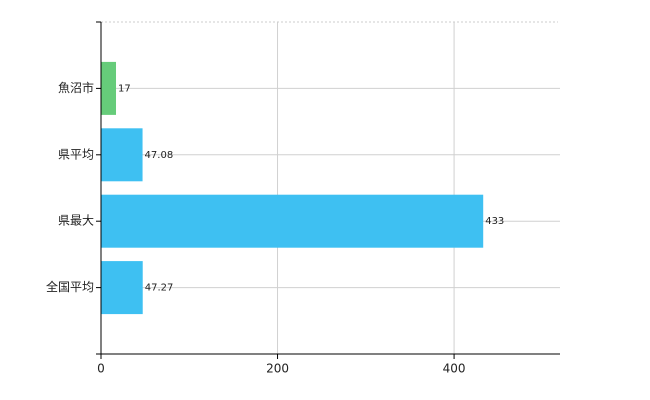  I want to click on y-tick-label: 全国平均, so click(70, 286).